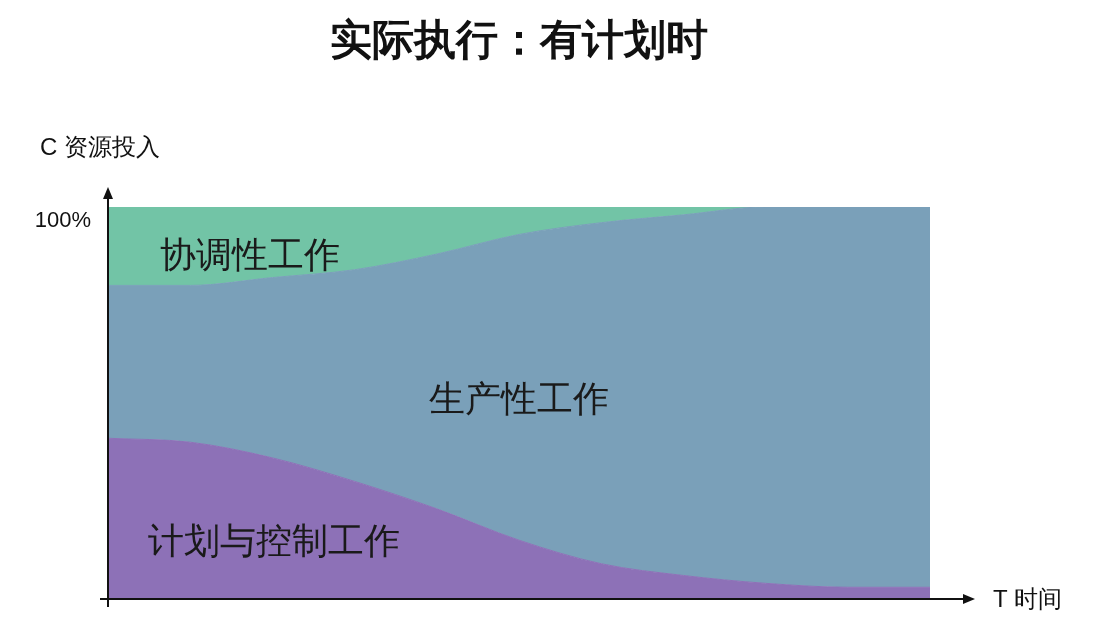 The height and width of the screenshot is (625, 1110). What do you see at coordinates (519, 39) in the screenshot?
I see `chart-title: 实际执行：有计划时` at bounding box center [519, 39].